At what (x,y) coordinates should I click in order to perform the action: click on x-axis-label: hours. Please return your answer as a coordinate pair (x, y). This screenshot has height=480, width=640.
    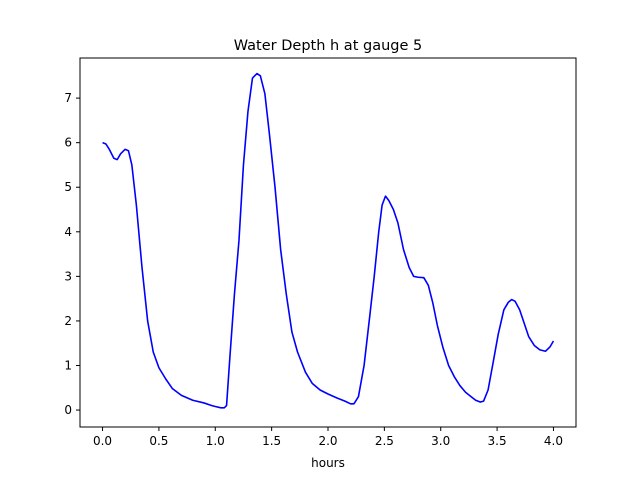
    Looking at the image, I should click on (328, 463).